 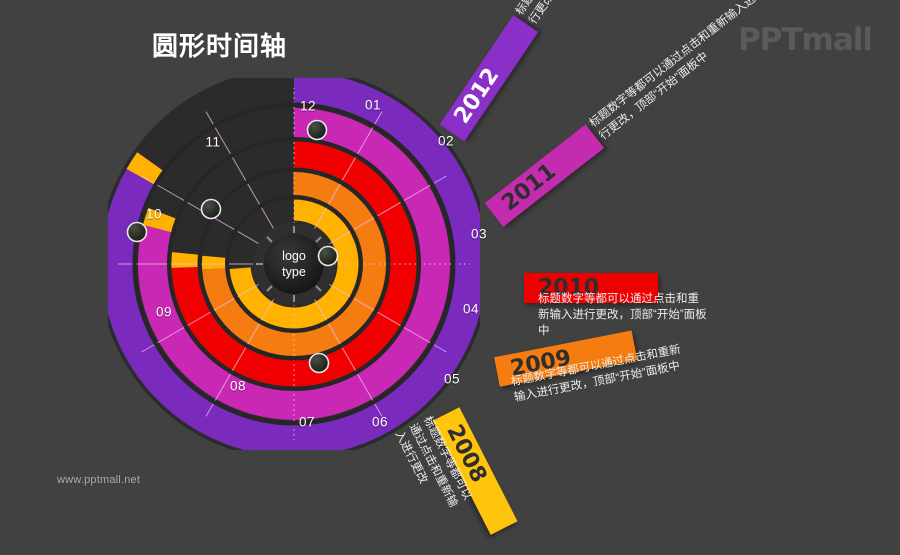 I want to click on page-title: 圆形时间轴, so click(x=220, y=46).